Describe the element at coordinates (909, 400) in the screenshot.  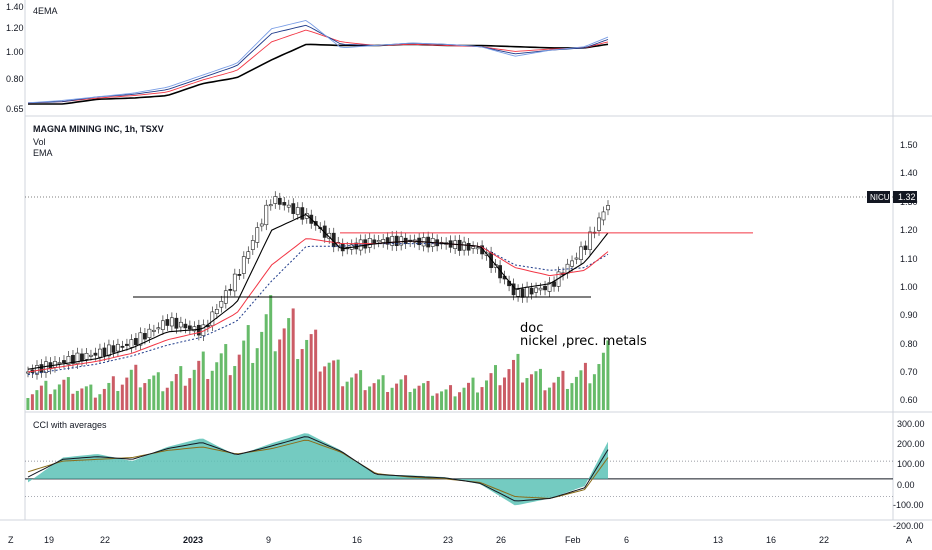
I see `main-y-tick: 0.60` at that location.